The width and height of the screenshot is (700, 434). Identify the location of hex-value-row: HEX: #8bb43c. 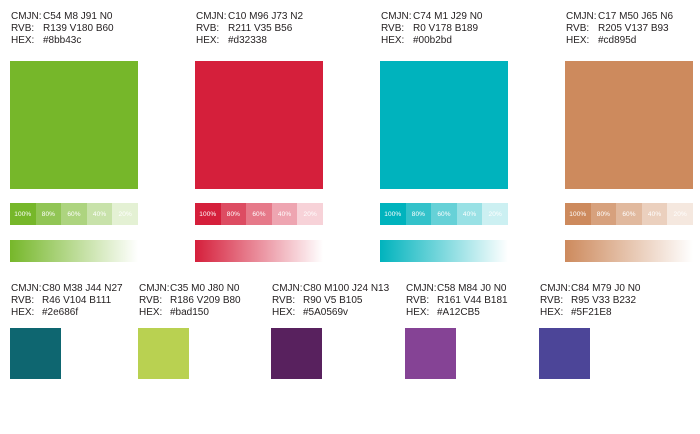
(62, 41).